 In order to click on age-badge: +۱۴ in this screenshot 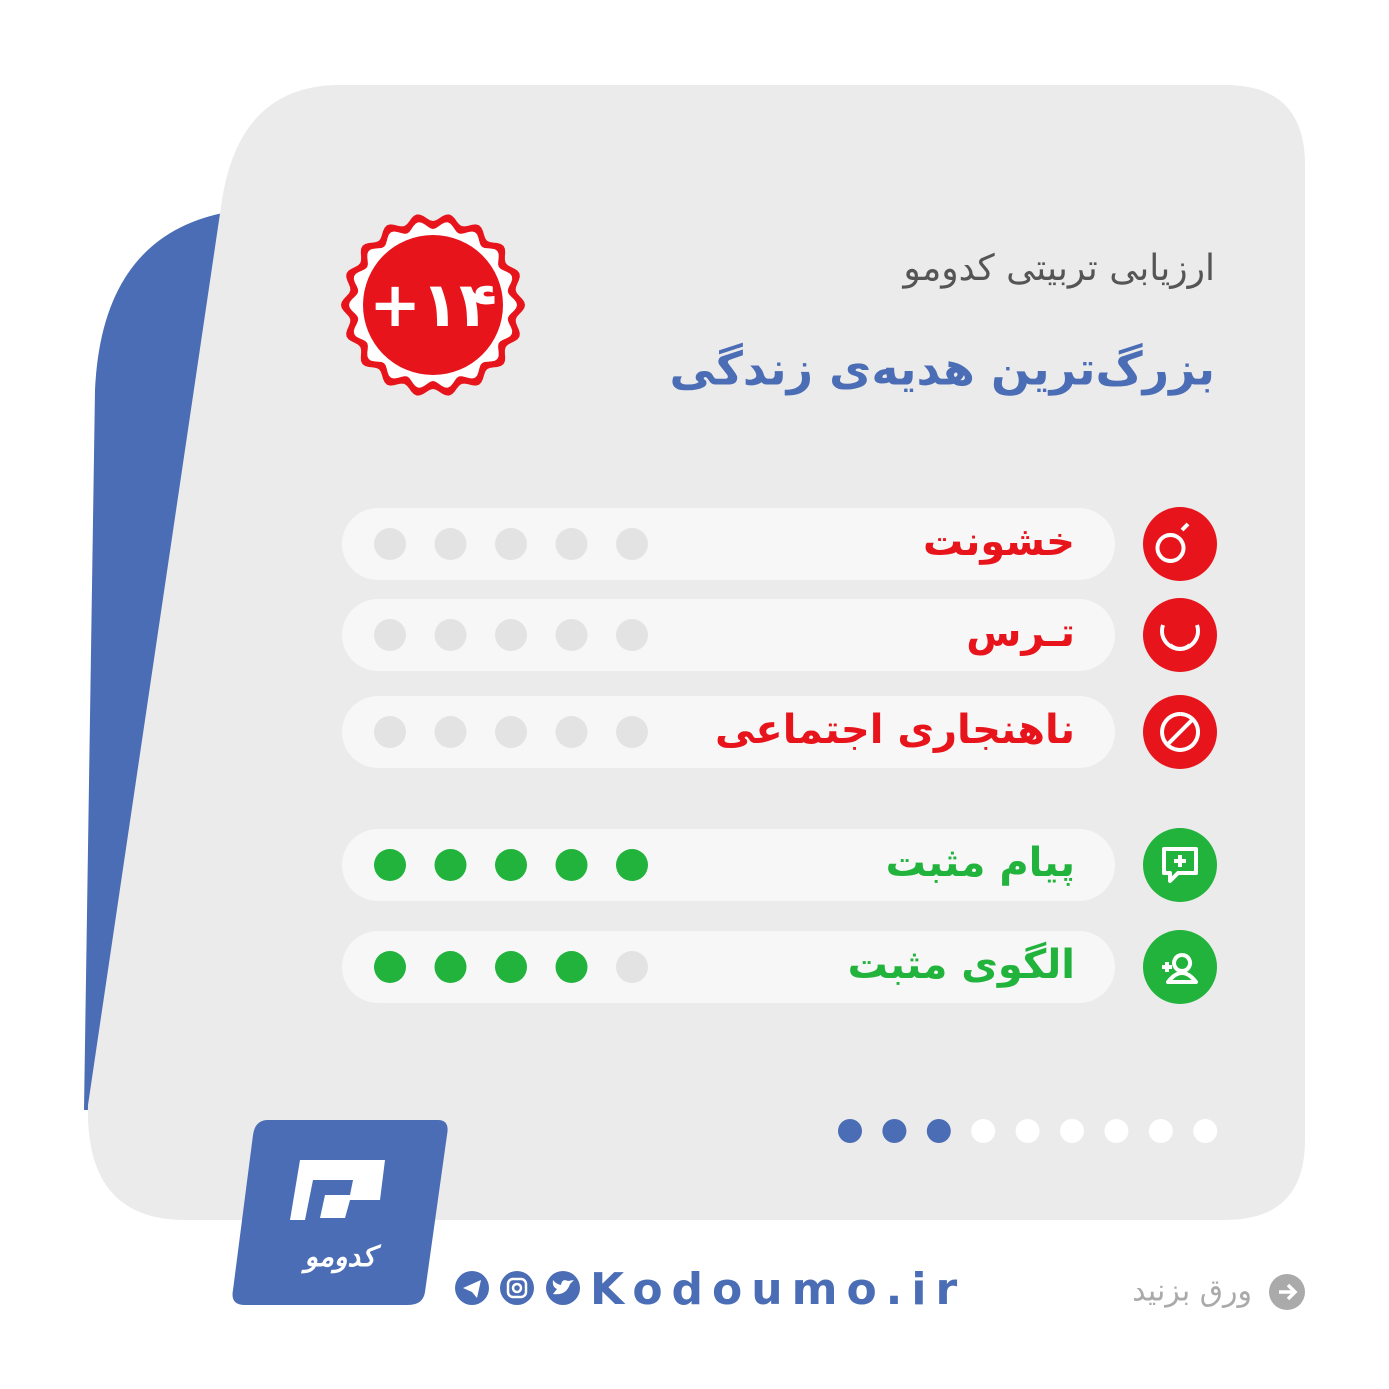, I will do `click(433, 305)`.